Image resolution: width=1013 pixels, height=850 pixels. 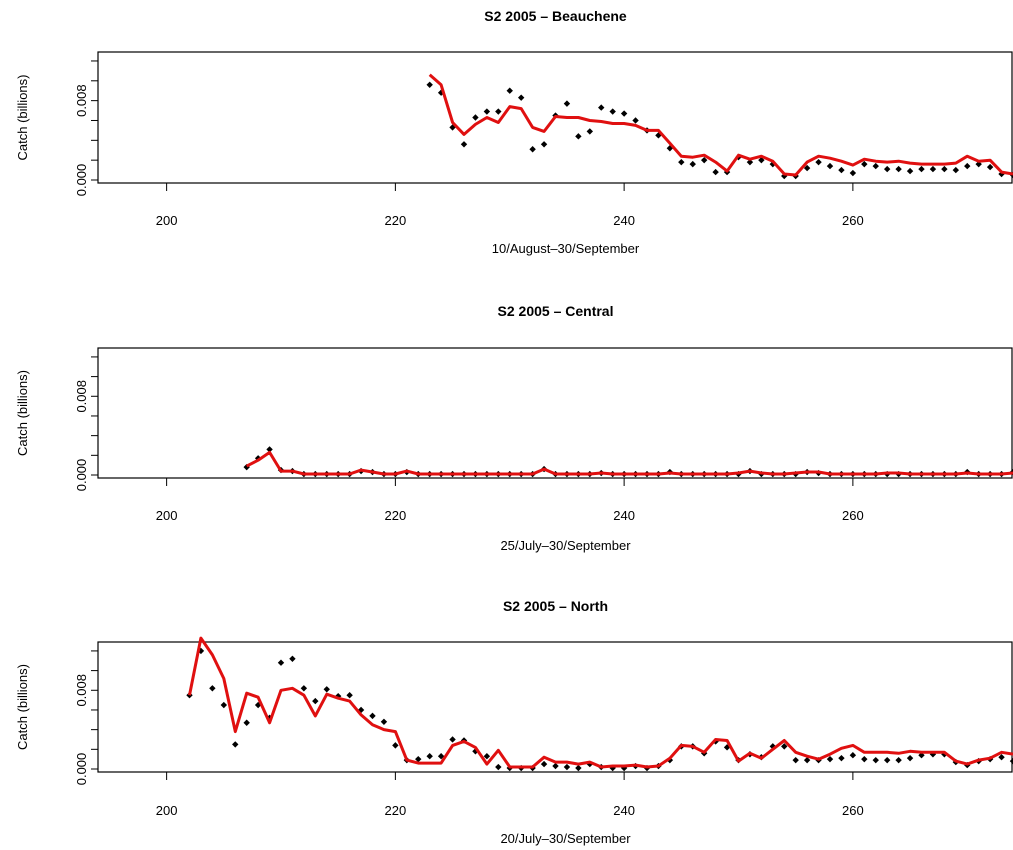 What do you see at coordinates (555, 16) in the screenshot?
I see `chart-title: S2 2005 – Beauchene` at bounding box center [555, 16].